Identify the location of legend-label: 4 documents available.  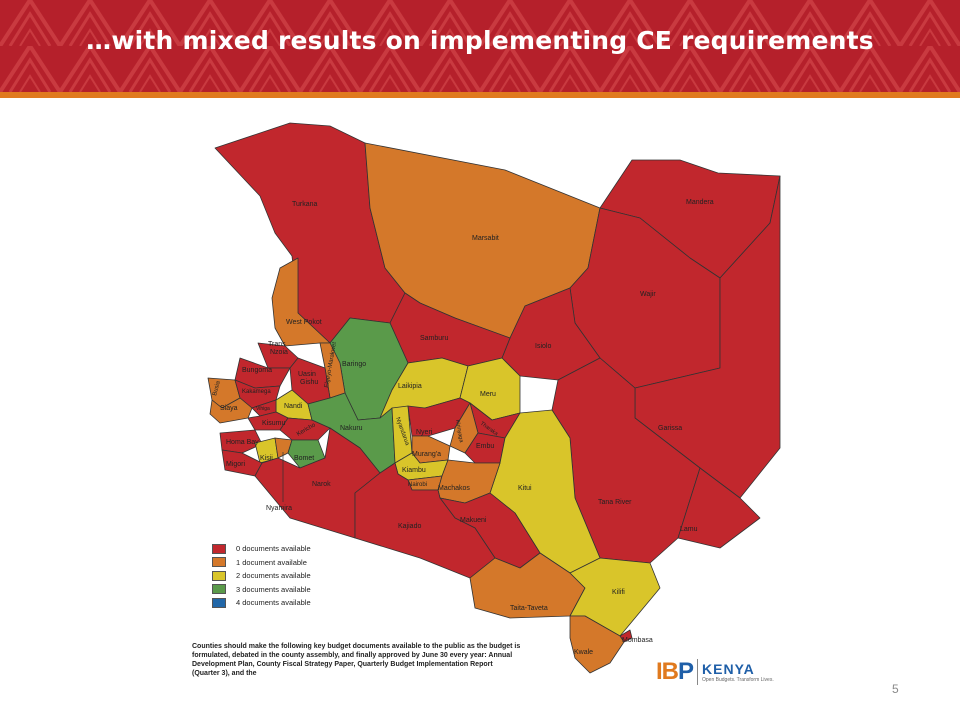
(273, 603).